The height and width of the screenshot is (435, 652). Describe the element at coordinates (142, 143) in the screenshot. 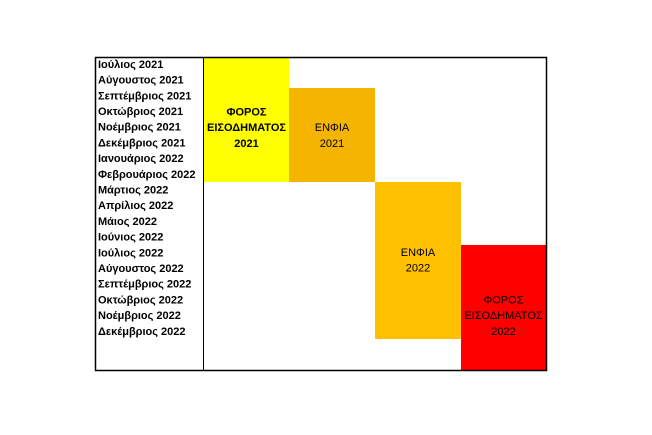

I see `month-label: Δεκέμβριος 2021` at that location.